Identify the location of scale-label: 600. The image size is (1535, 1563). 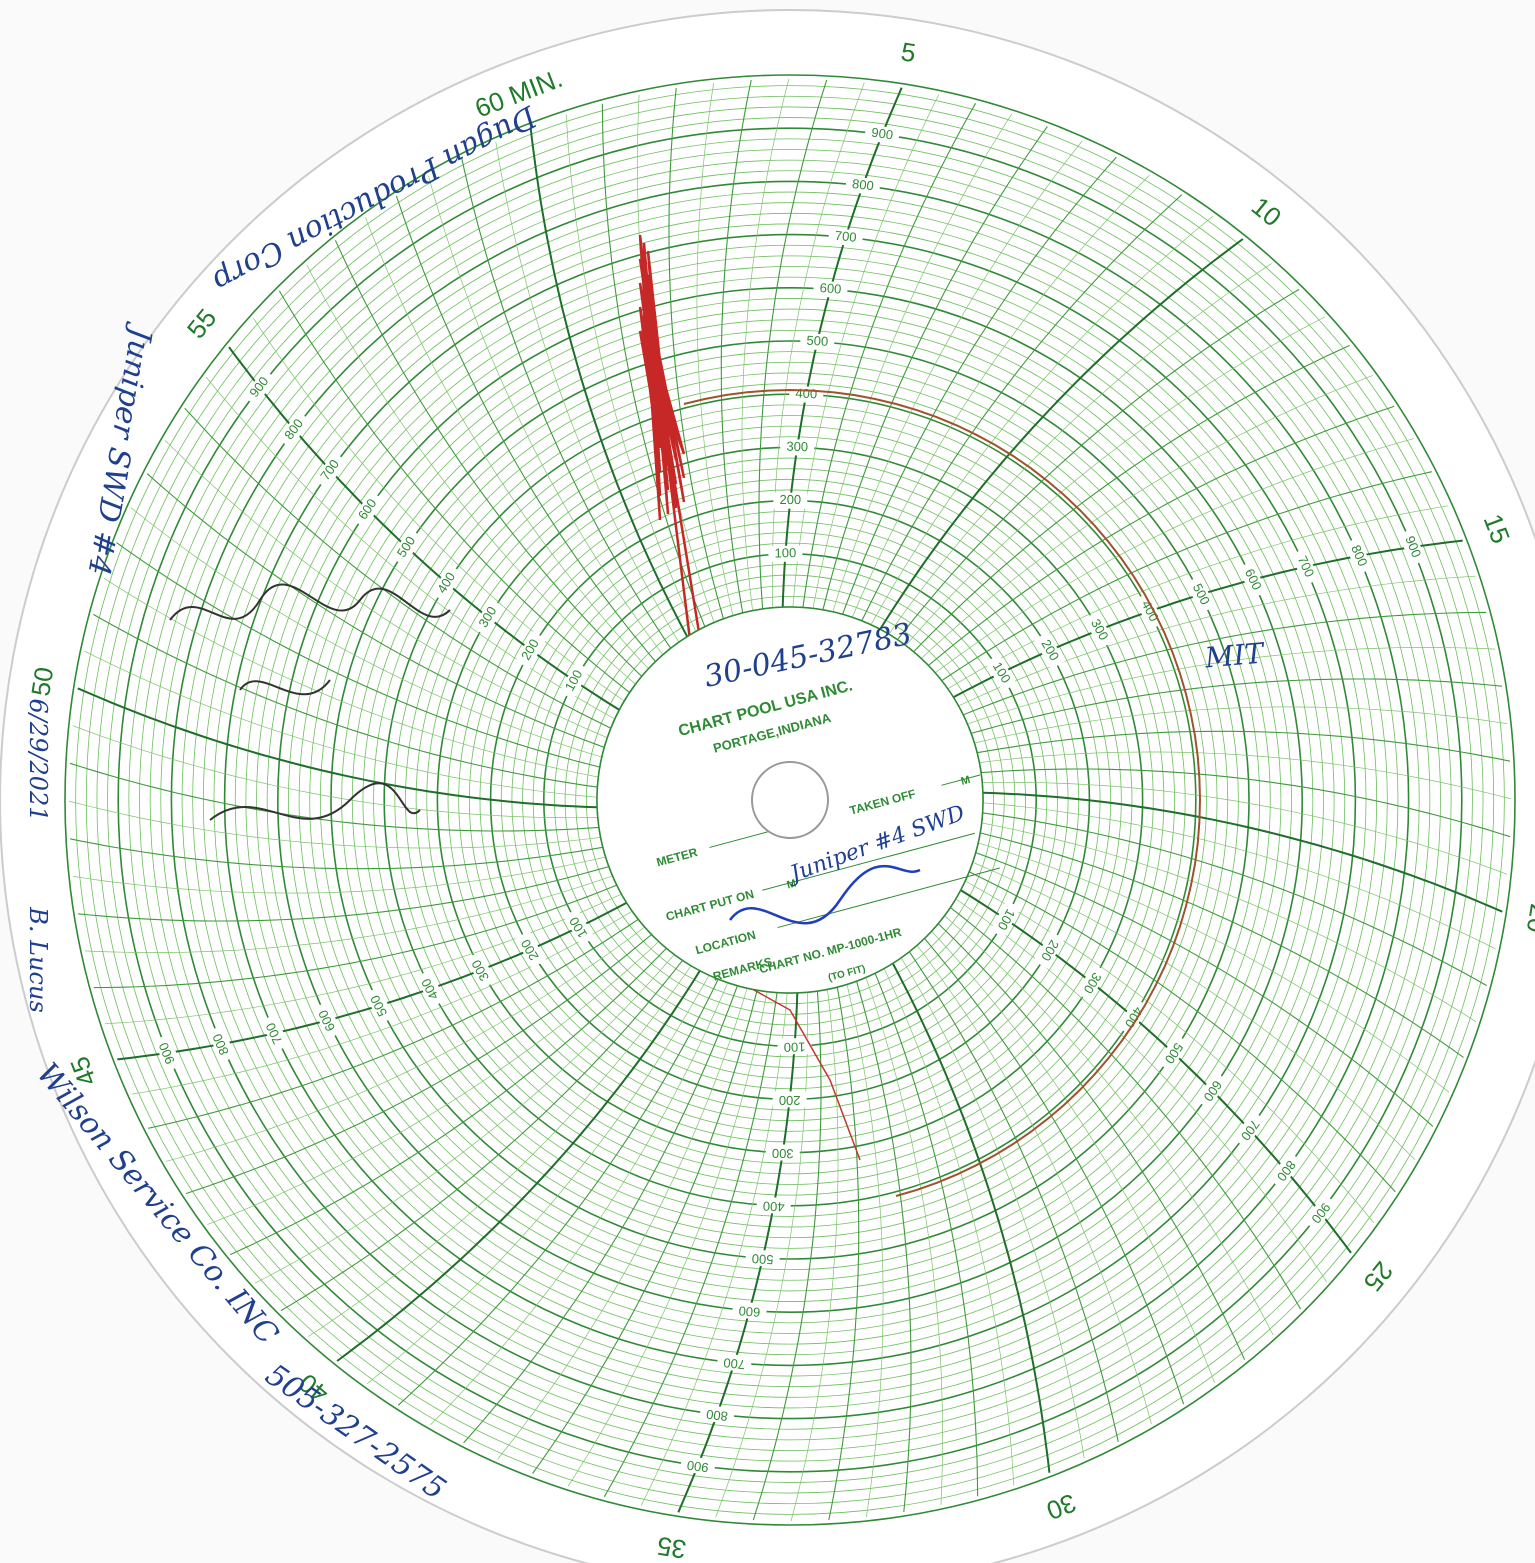
(830, 288).